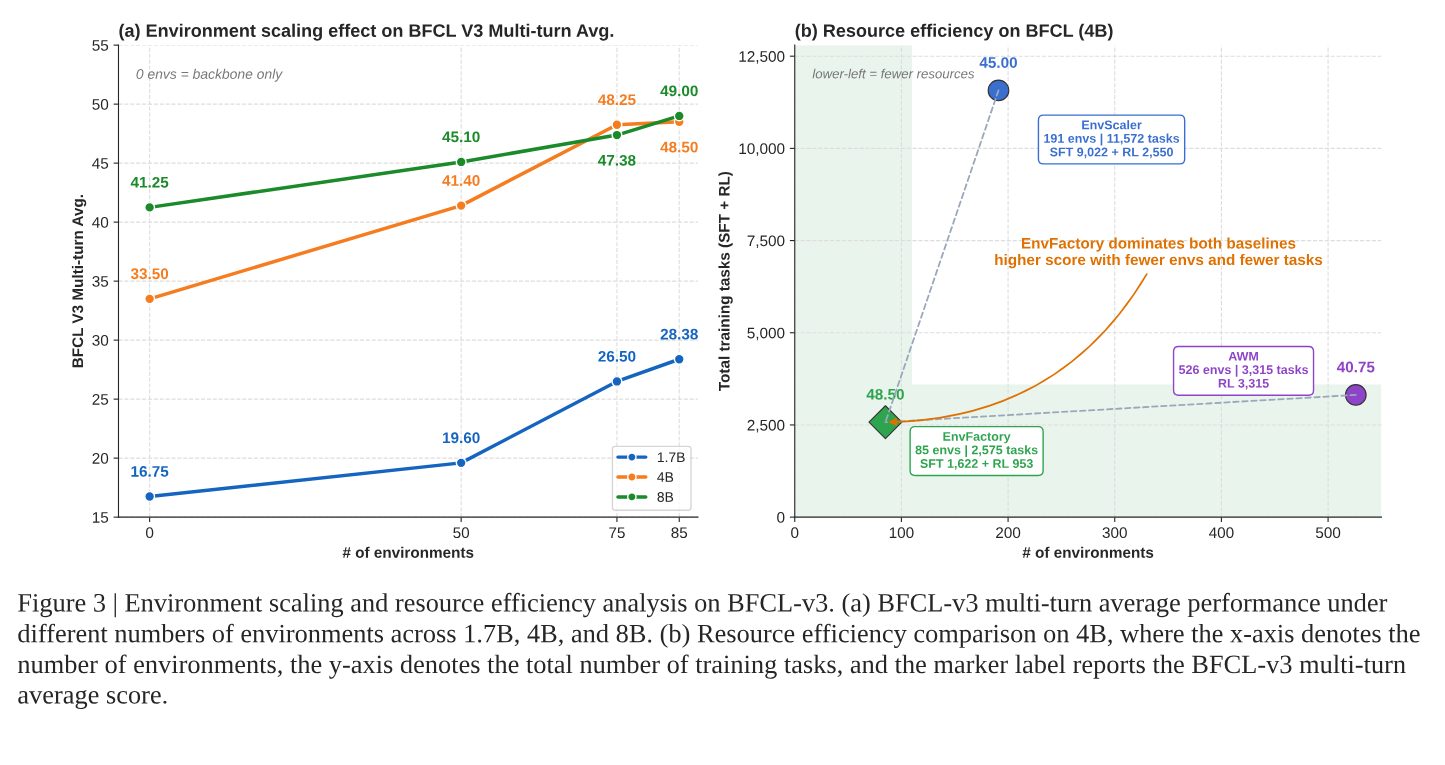 The height and width of the screenshot is (765, 1445). Describe the element at coordinates (954, 32) in the screenshot. I see `chart-title: (b) Resource efficiency on BFCL (4B)` at that location.